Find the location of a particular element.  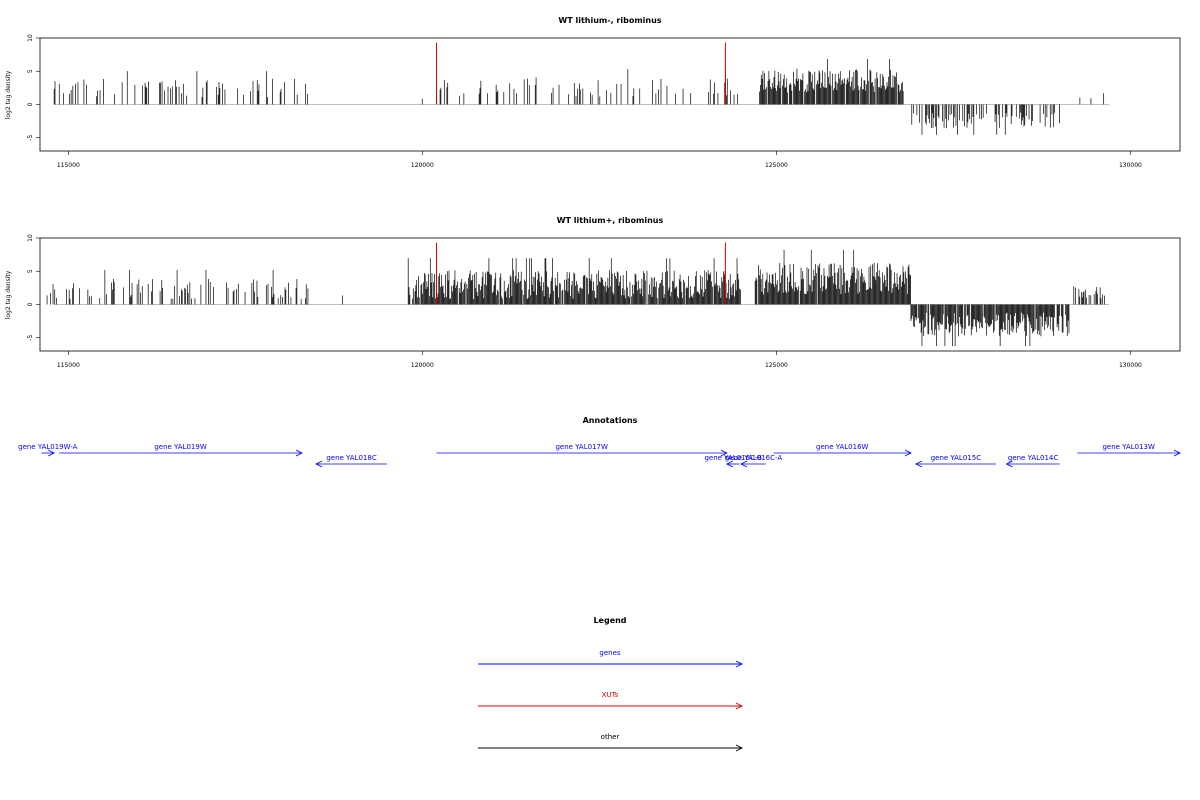

gene-label: gene YAL016C-B is located at coordinates (733, 458).